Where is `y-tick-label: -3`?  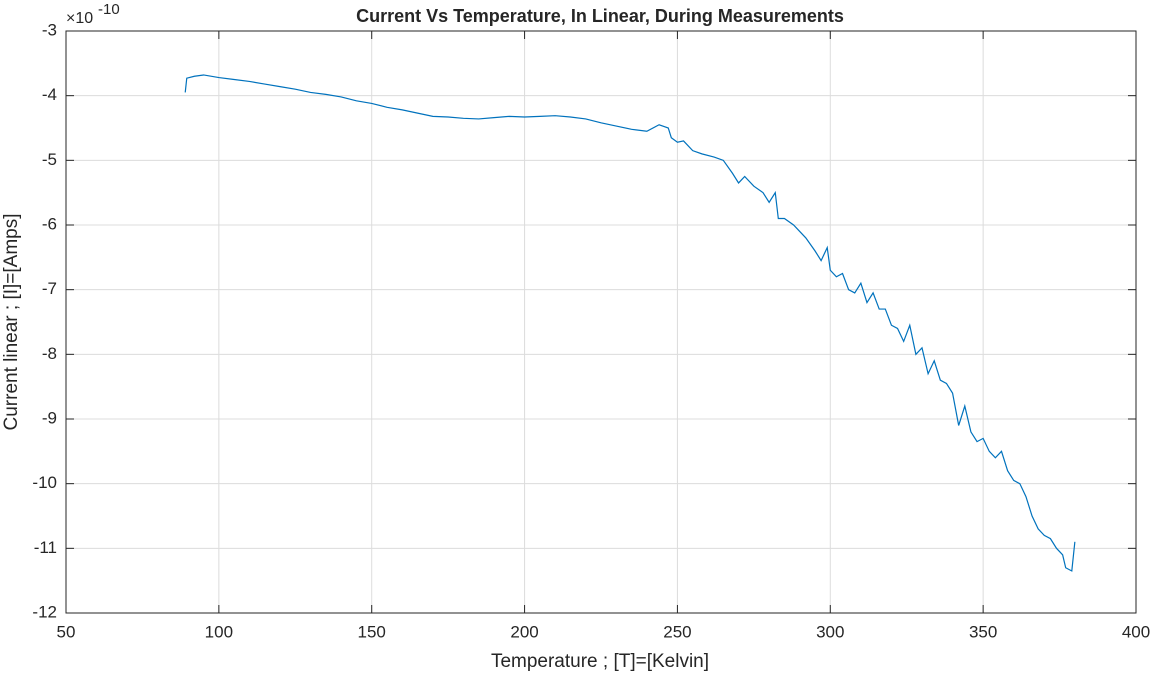
y-tick-label: -3 is located at coordinates (49, 29).